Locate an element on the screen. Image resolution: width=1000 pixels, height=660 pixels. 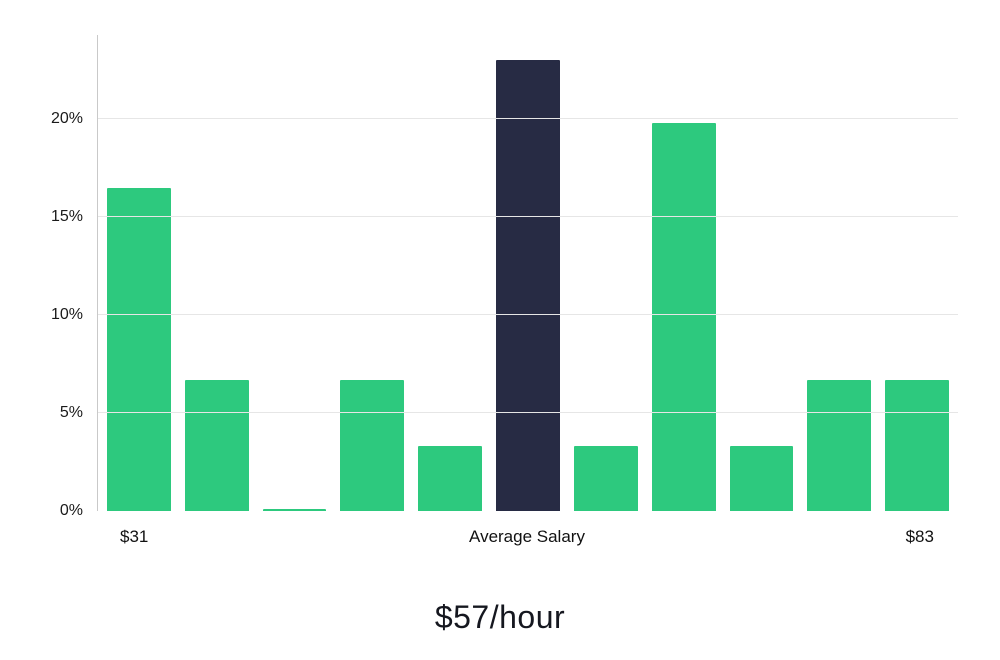
x-slot: $83 is located at coordinates (920, 537).